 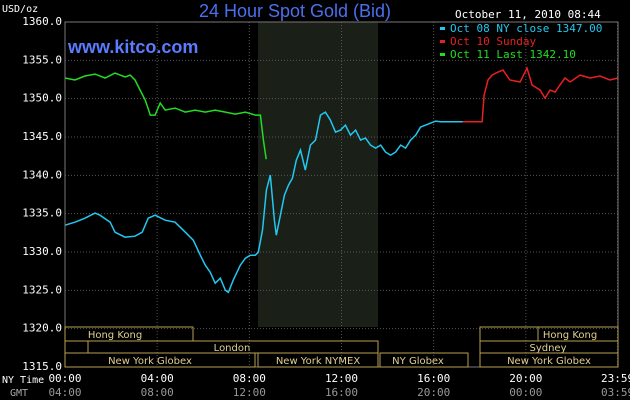 I want to click on x2-tick-label: 04:00, so click(x=64, y=392).